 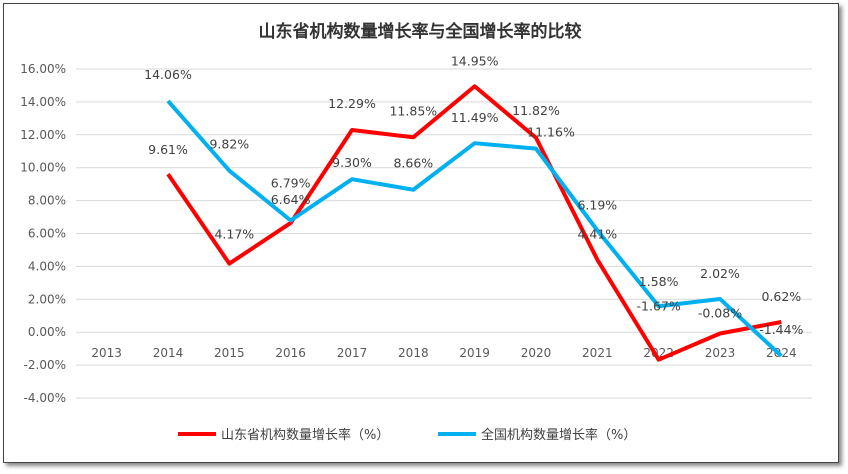 I want to click on data-label: 12.29%, so click(x=352, y=103).